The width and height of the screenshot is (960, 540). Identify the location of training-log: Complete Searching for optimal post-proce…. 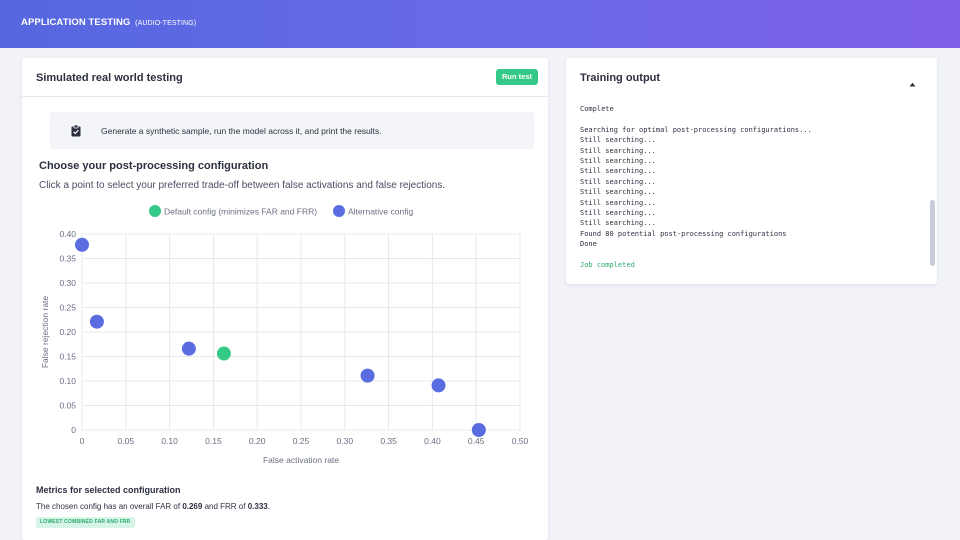
(750, 187).